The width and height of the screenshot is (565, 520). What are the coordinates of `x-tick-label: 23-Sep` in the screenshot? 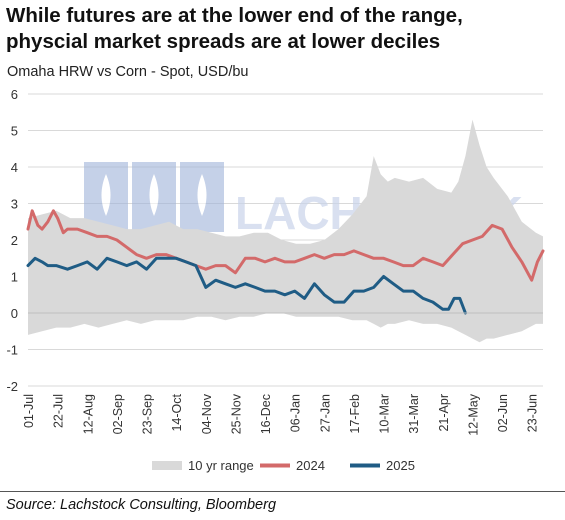 It's located at (148, 414).